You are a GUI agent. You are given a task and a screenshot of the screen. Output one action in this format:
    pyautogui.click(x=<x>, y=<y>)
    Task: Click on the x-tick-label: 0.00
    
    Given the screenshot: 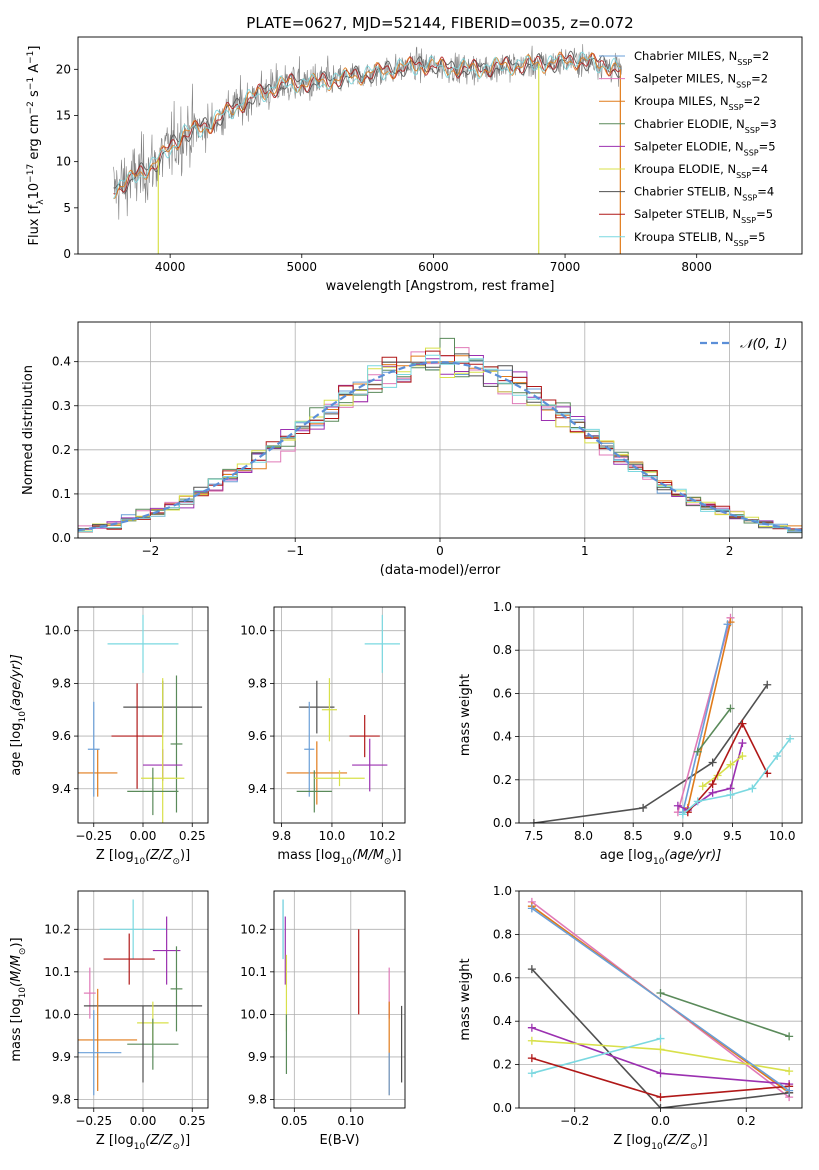 What is the action you would take?
    pyautogui.click(x=143, y=836)
    